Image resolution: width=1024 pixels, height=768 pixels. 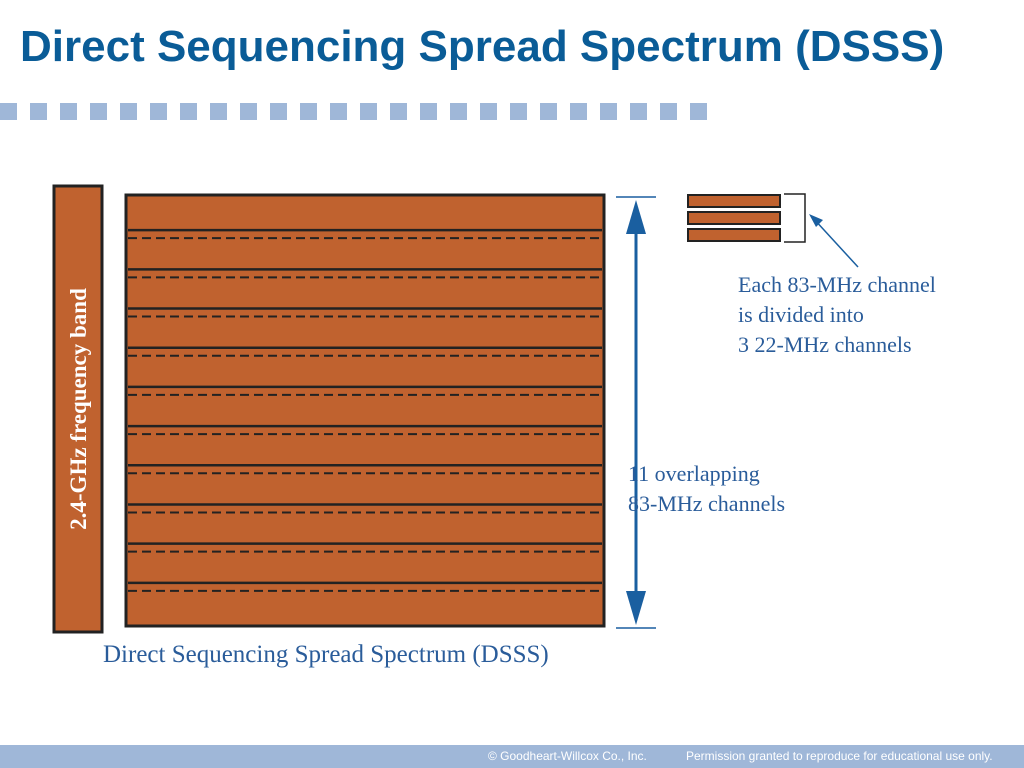 I want to click on range-arrow-head-down, so click(x=636, y=608).